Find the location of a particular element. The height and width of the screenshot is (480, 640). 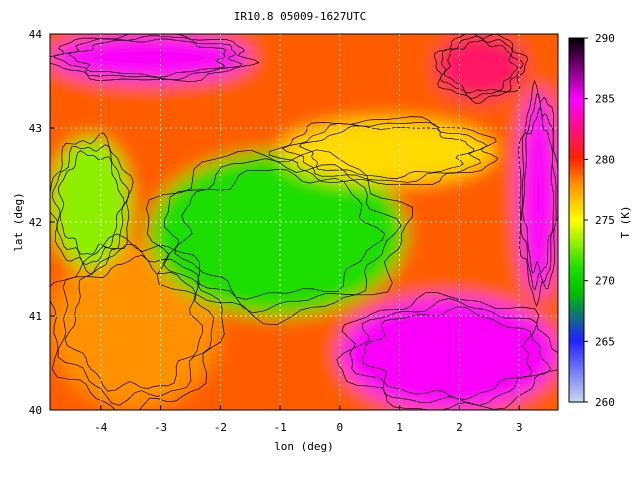

y-axis-label: lat (deg) is located at coordinates (18, 222).